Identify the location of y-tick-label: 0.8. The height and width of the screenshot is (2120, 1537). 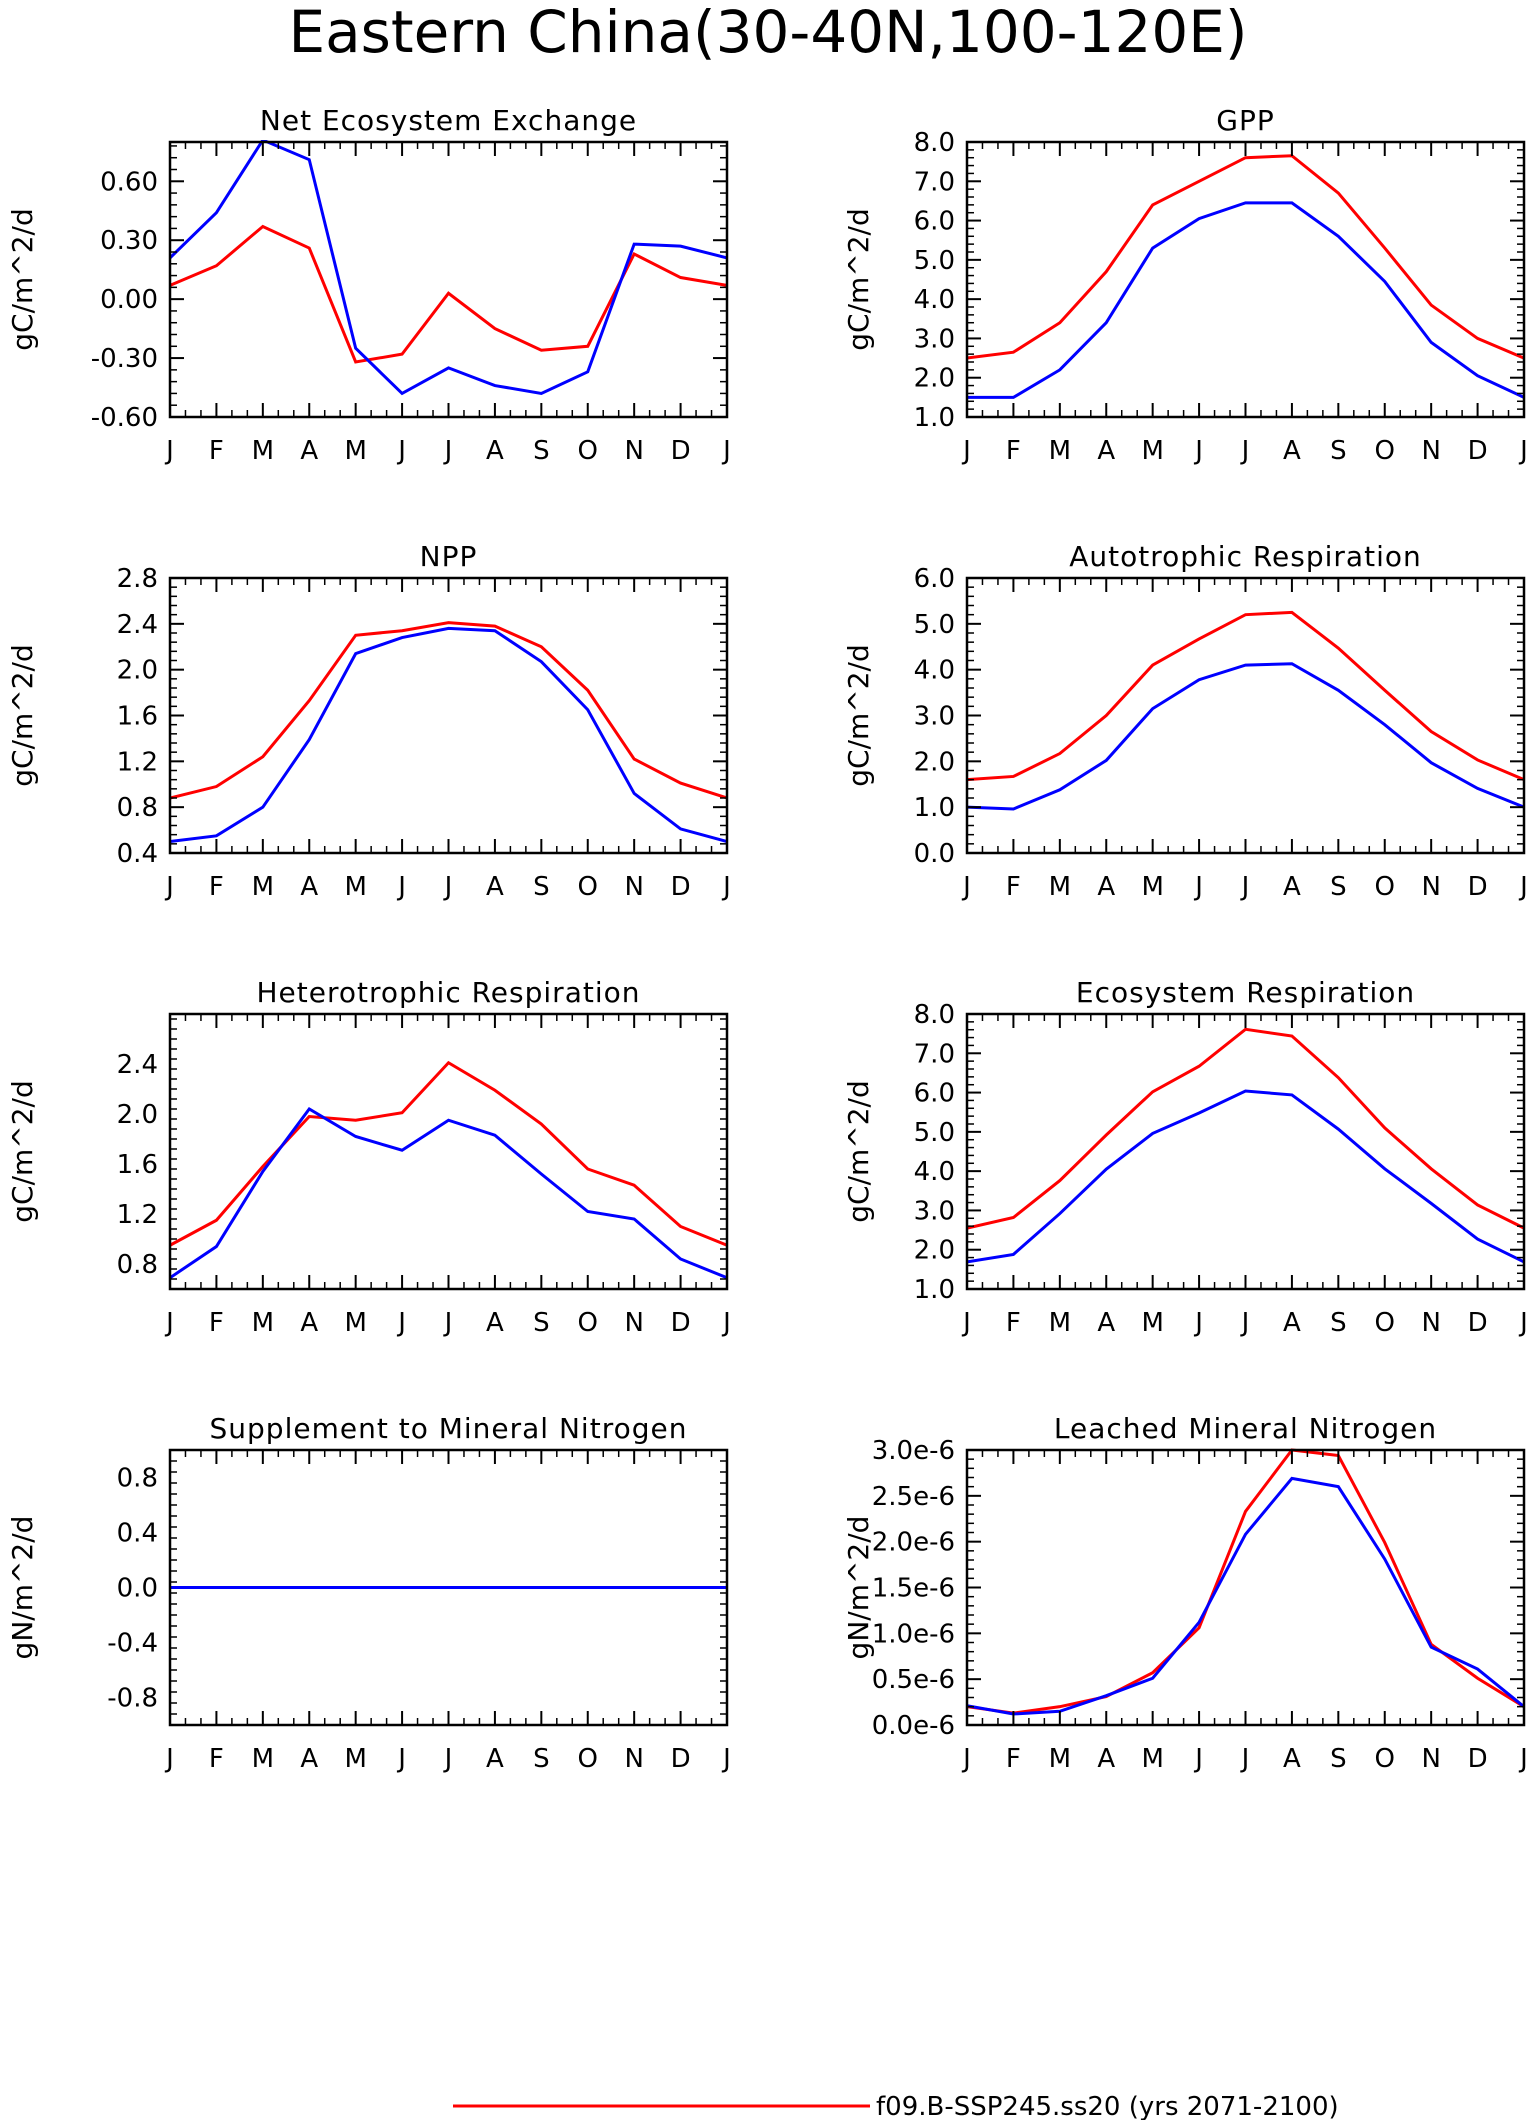
(137, 808).